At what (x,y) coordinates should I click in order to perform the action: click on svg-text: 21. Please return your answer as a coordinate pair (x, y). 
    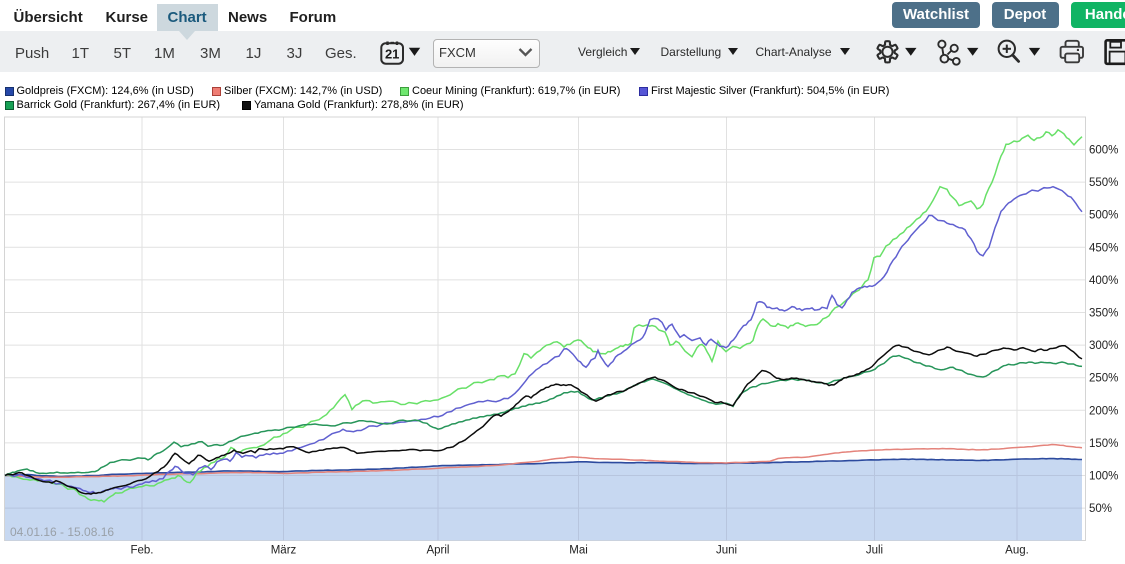
    Looking at the image, I should click on (392, 54).